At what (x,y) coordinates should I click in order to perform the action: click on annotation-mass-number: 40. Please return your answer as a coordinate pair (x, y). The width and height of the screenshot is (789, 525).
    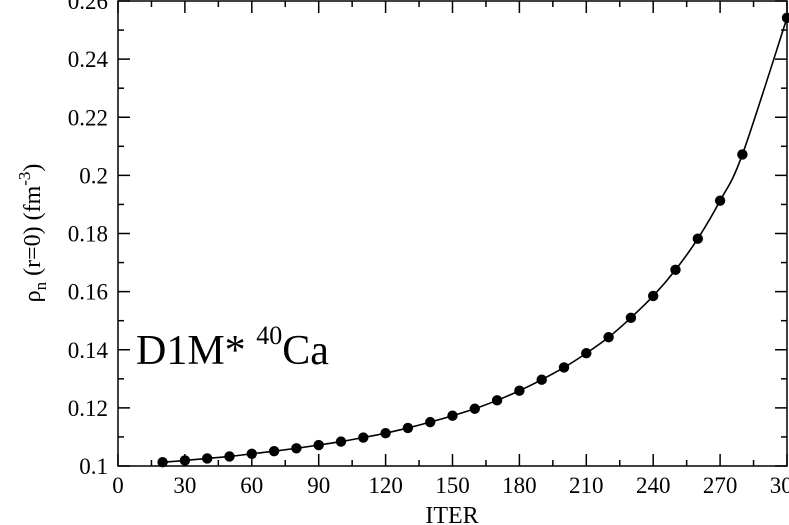
    Looking at the image, I should click on (269, 335).